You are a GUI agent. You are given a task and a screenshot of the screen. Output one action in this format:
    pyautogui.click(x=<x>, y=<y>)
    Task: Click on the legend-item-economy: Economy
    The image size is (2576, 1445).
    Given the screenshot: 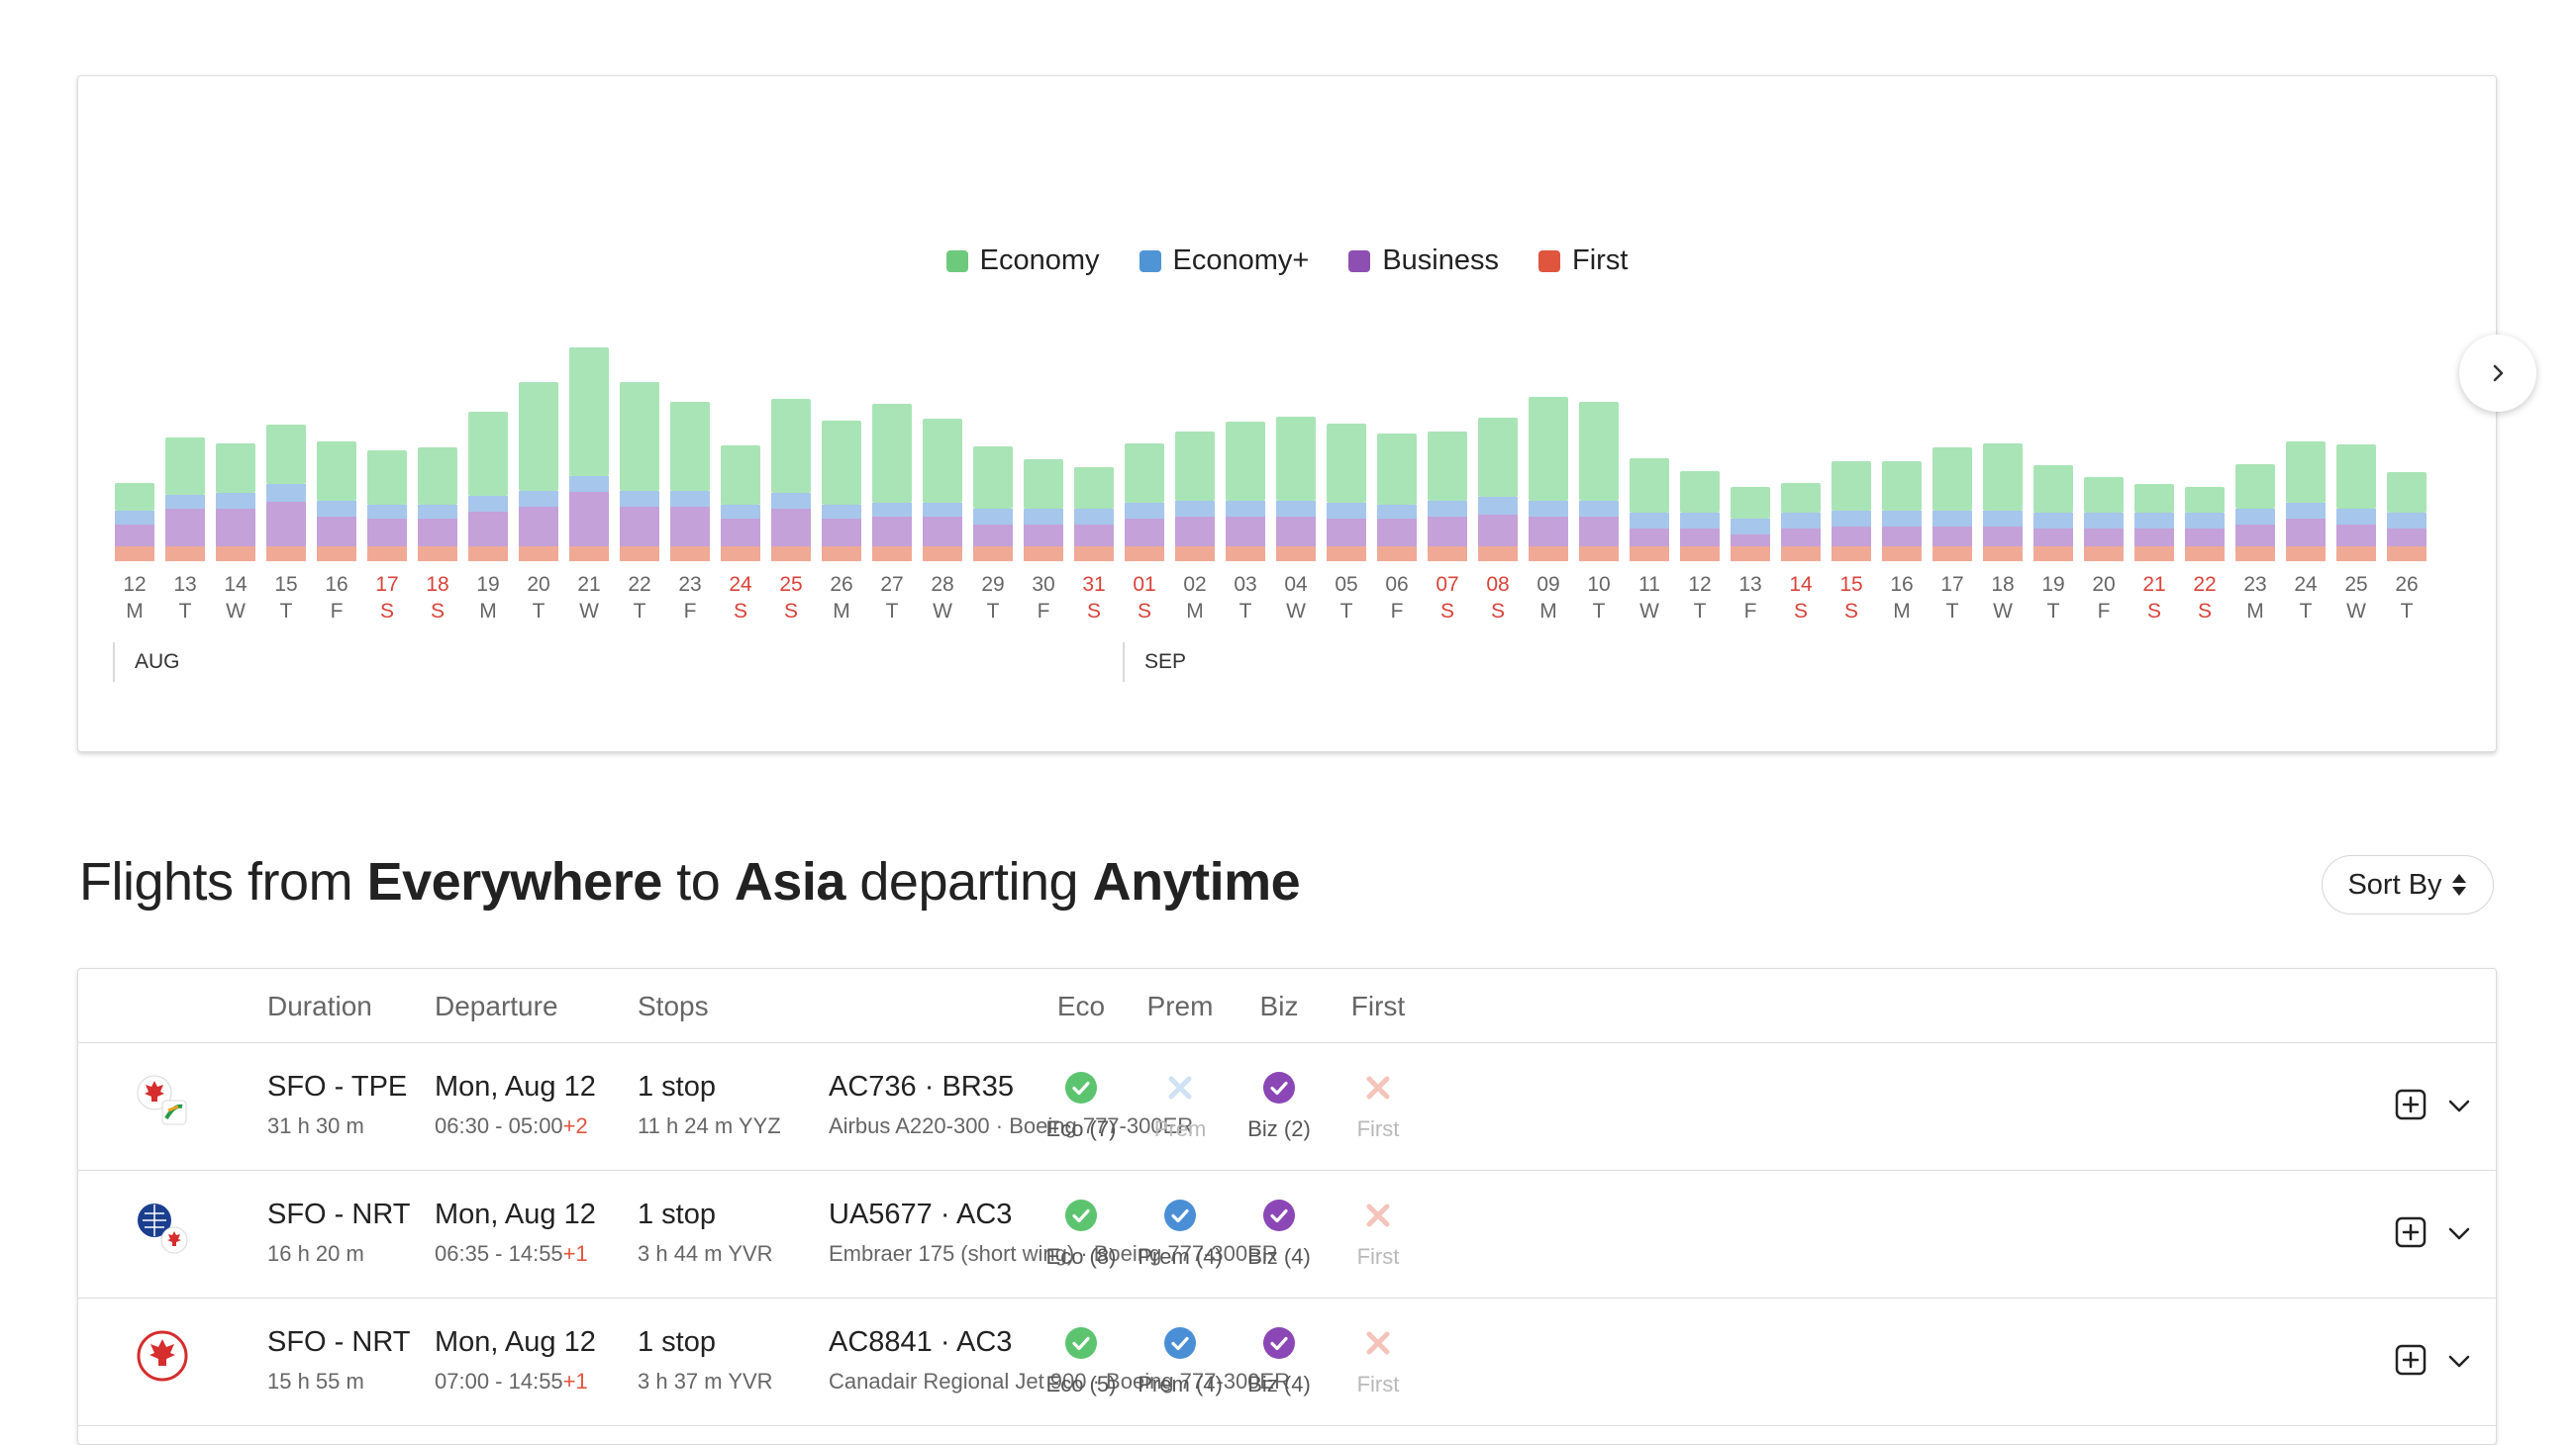 What is the action you would take?
    pyautogui.click(x=1022, y=260)
    